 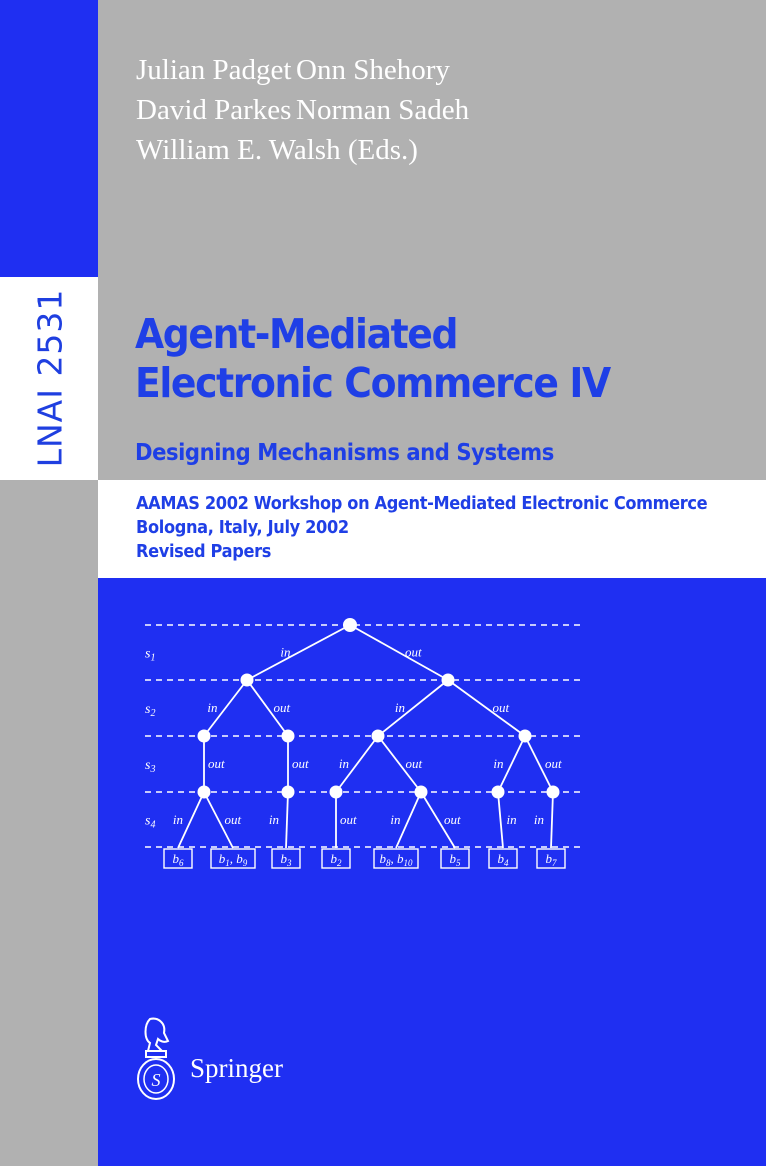 I want to click on workshop-line: Bologna, Italy, July 2002, so click(x=242, y=527).